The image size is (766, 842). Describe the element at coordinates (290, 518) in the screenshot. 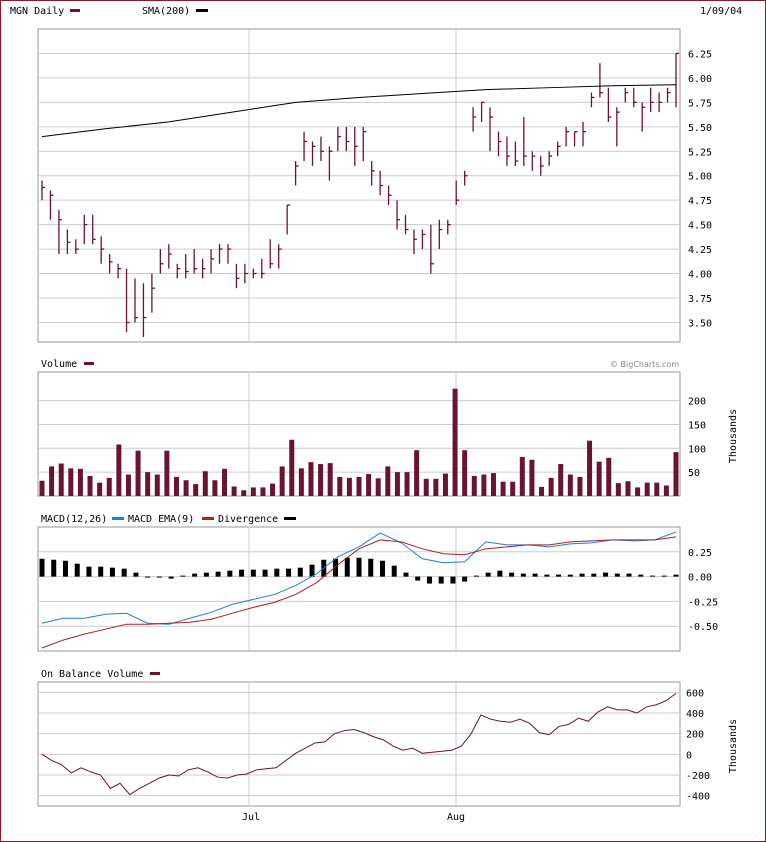

I see `divergence-legend-swatch` at that location.